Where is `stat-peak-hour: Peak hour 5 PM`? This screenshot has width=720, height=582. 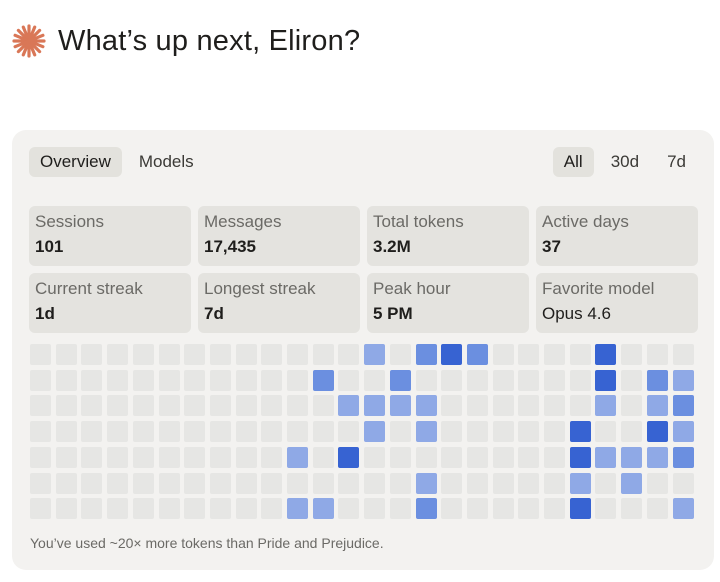 stat-peak-hour: Peak hour 5 PM is located at coordinates (448, 303).